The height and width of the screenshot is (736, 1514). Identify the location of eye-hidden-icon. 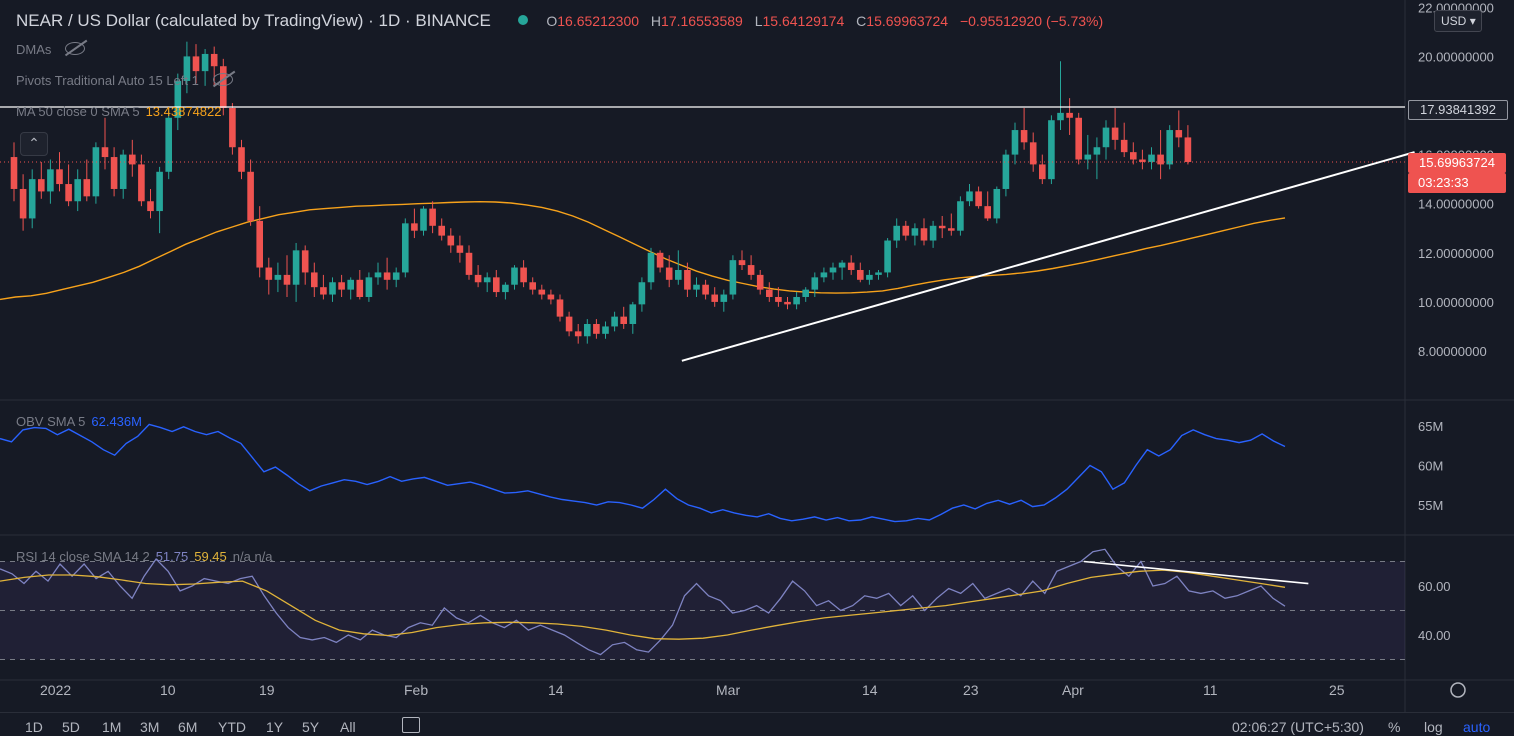
(222, 79).